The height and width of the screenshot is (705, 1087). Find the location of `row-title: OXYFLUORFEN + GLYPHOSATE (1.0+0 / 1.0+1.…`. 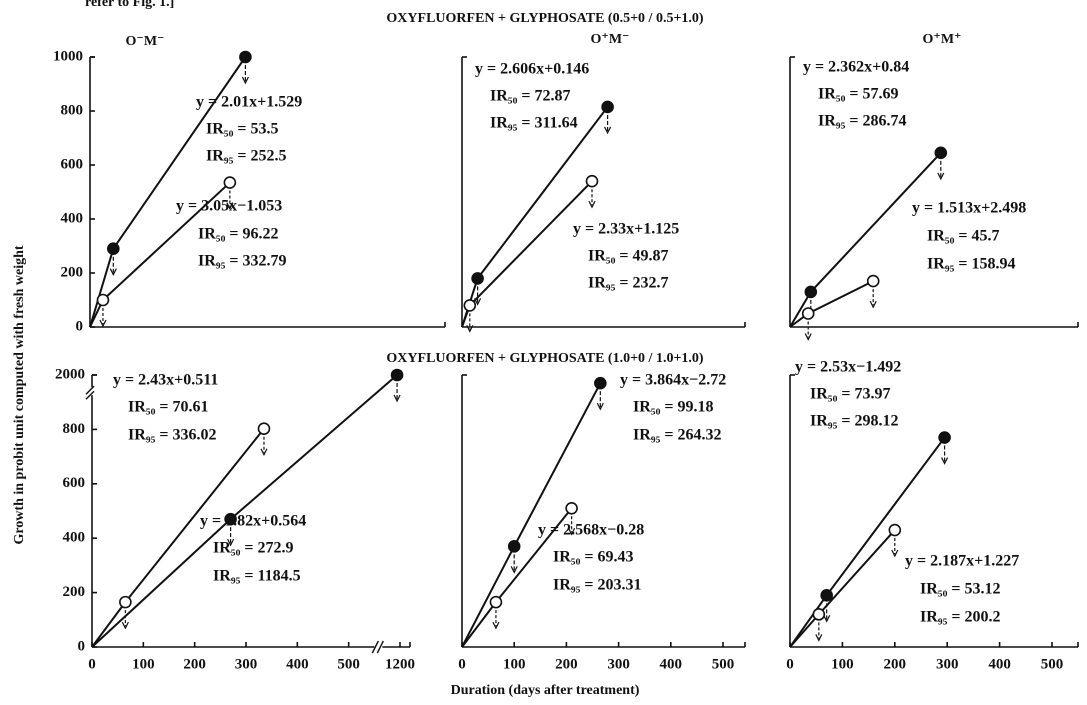

row-title: OXYFLUORFEN + GLYPHOSATE (1.0+0 / 1.0+1.… is located at coordinates (545, 358).